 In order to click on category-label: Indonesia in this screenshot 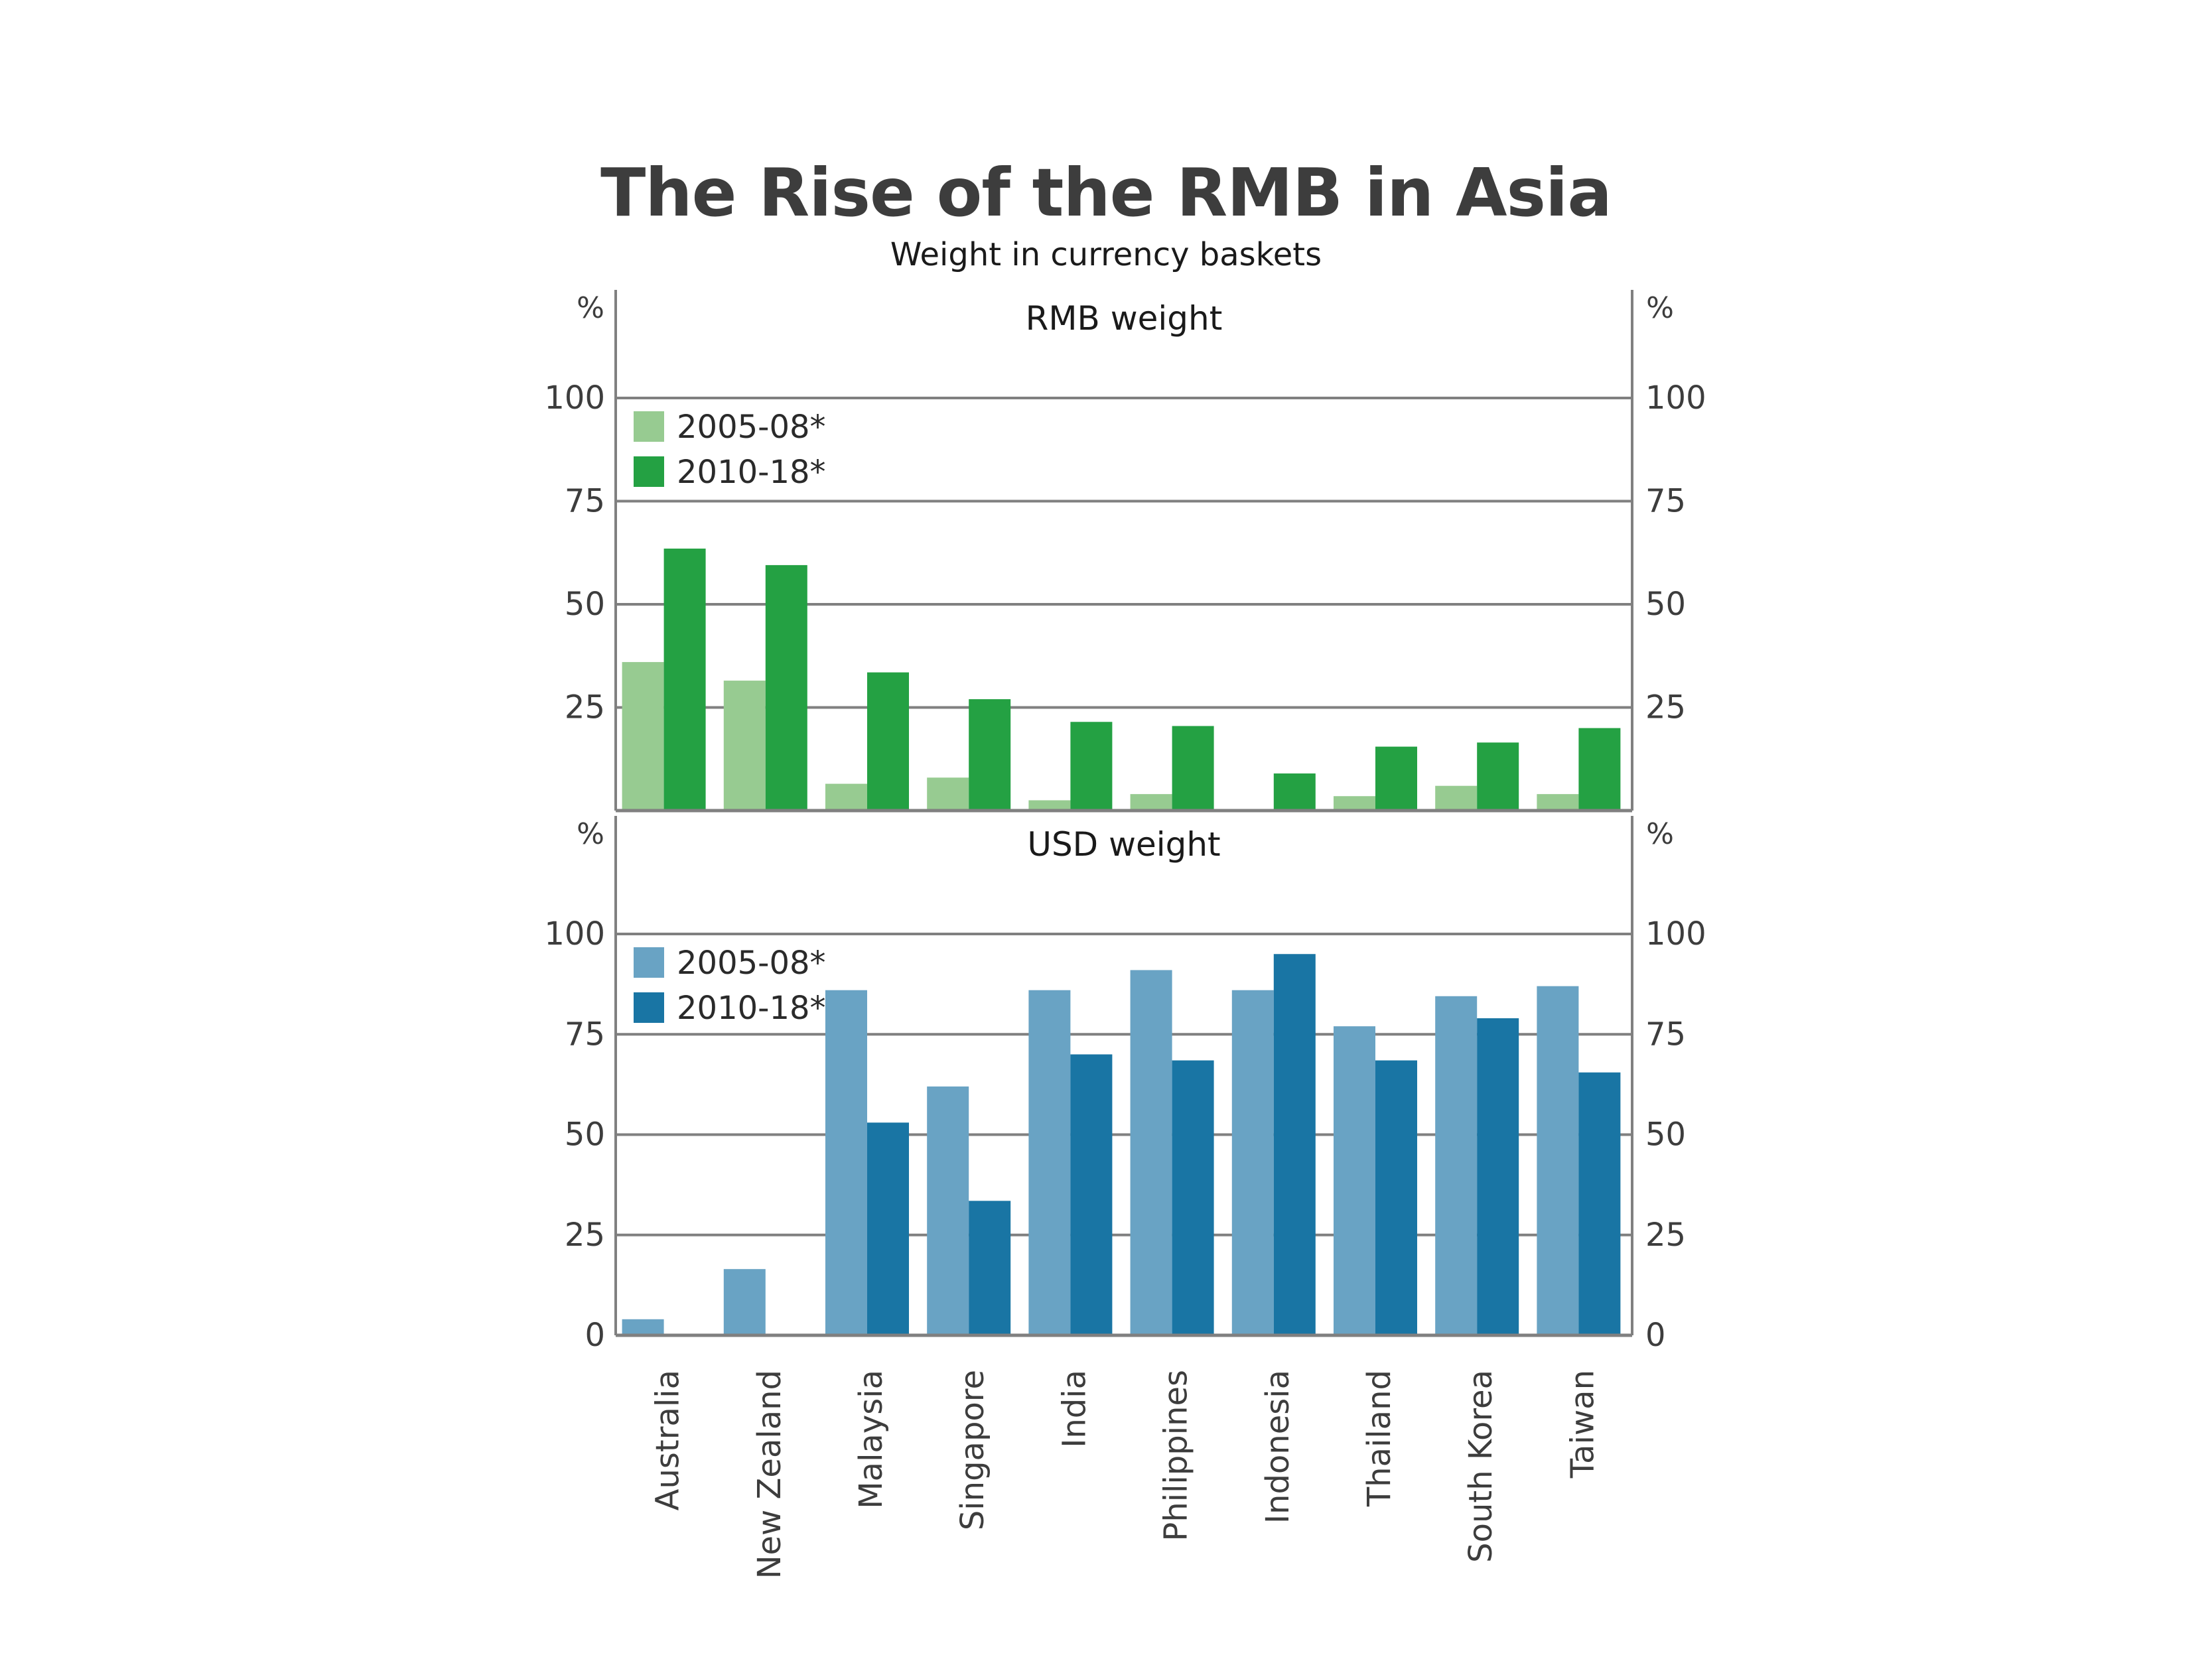, I will do `click(1277, 1447)`.